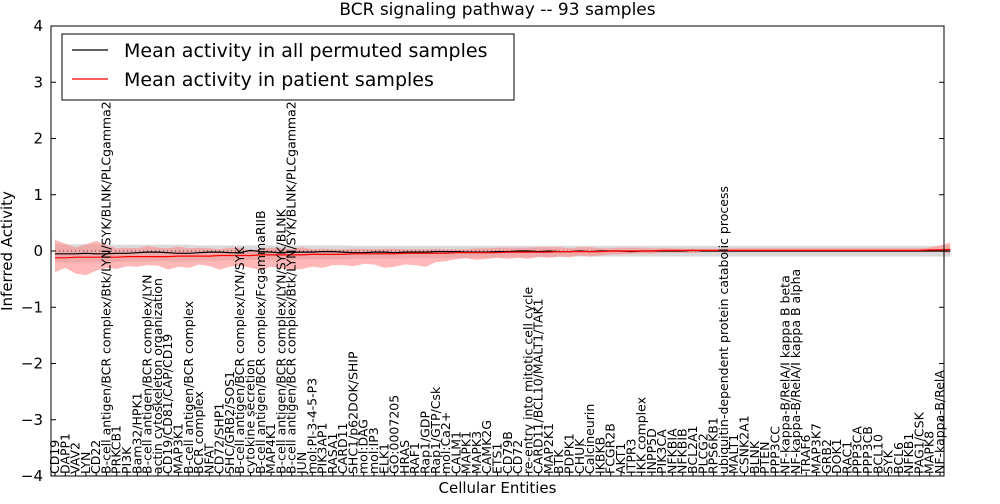 Image resolution: width=1000 pixels, height=504 pixels. I want to click on category-label: CAMK2G, so click(486, 447).